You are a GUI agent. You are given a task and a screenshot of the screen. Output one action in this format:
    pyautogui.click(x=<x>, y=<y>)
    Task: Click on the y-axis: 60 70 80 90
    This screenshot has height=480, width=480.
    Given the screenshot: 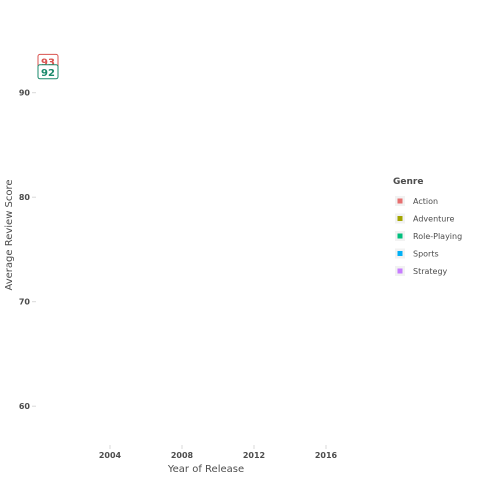 What is the action you would take?
    pyautogui.click(x=27, y=250)
    